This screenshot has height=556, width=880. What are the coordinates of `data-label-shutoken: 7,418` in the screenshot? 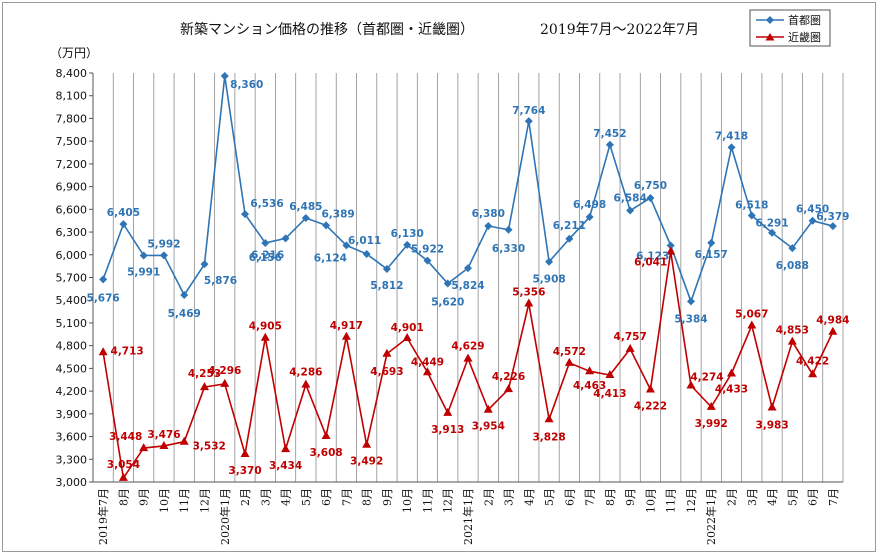 It's located at (731, 136).